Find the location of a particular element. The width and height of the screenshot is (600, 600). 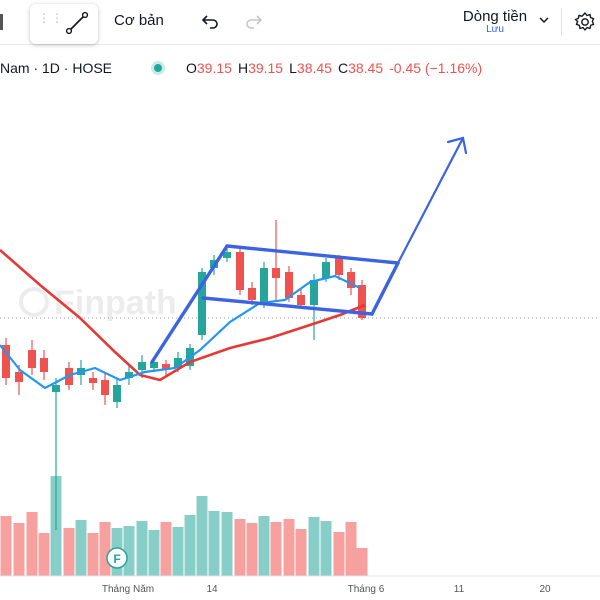

low-key: L is located at coordinates (293, 68).